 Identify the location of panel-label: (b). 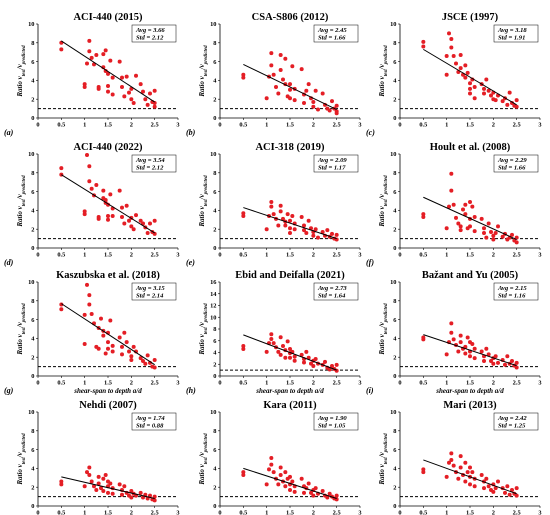
(191, 132).